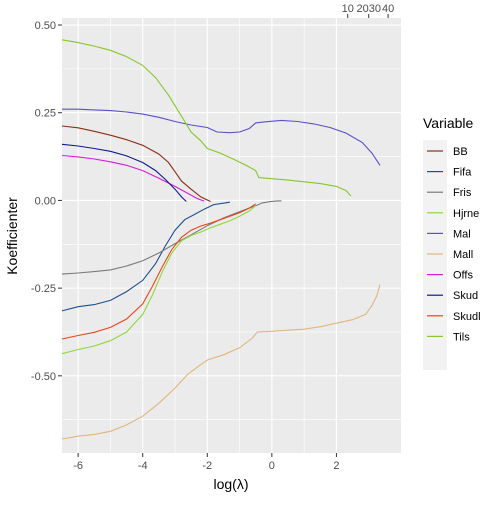  I want to click on legend-label-skud: Skud, so click(465, 296).